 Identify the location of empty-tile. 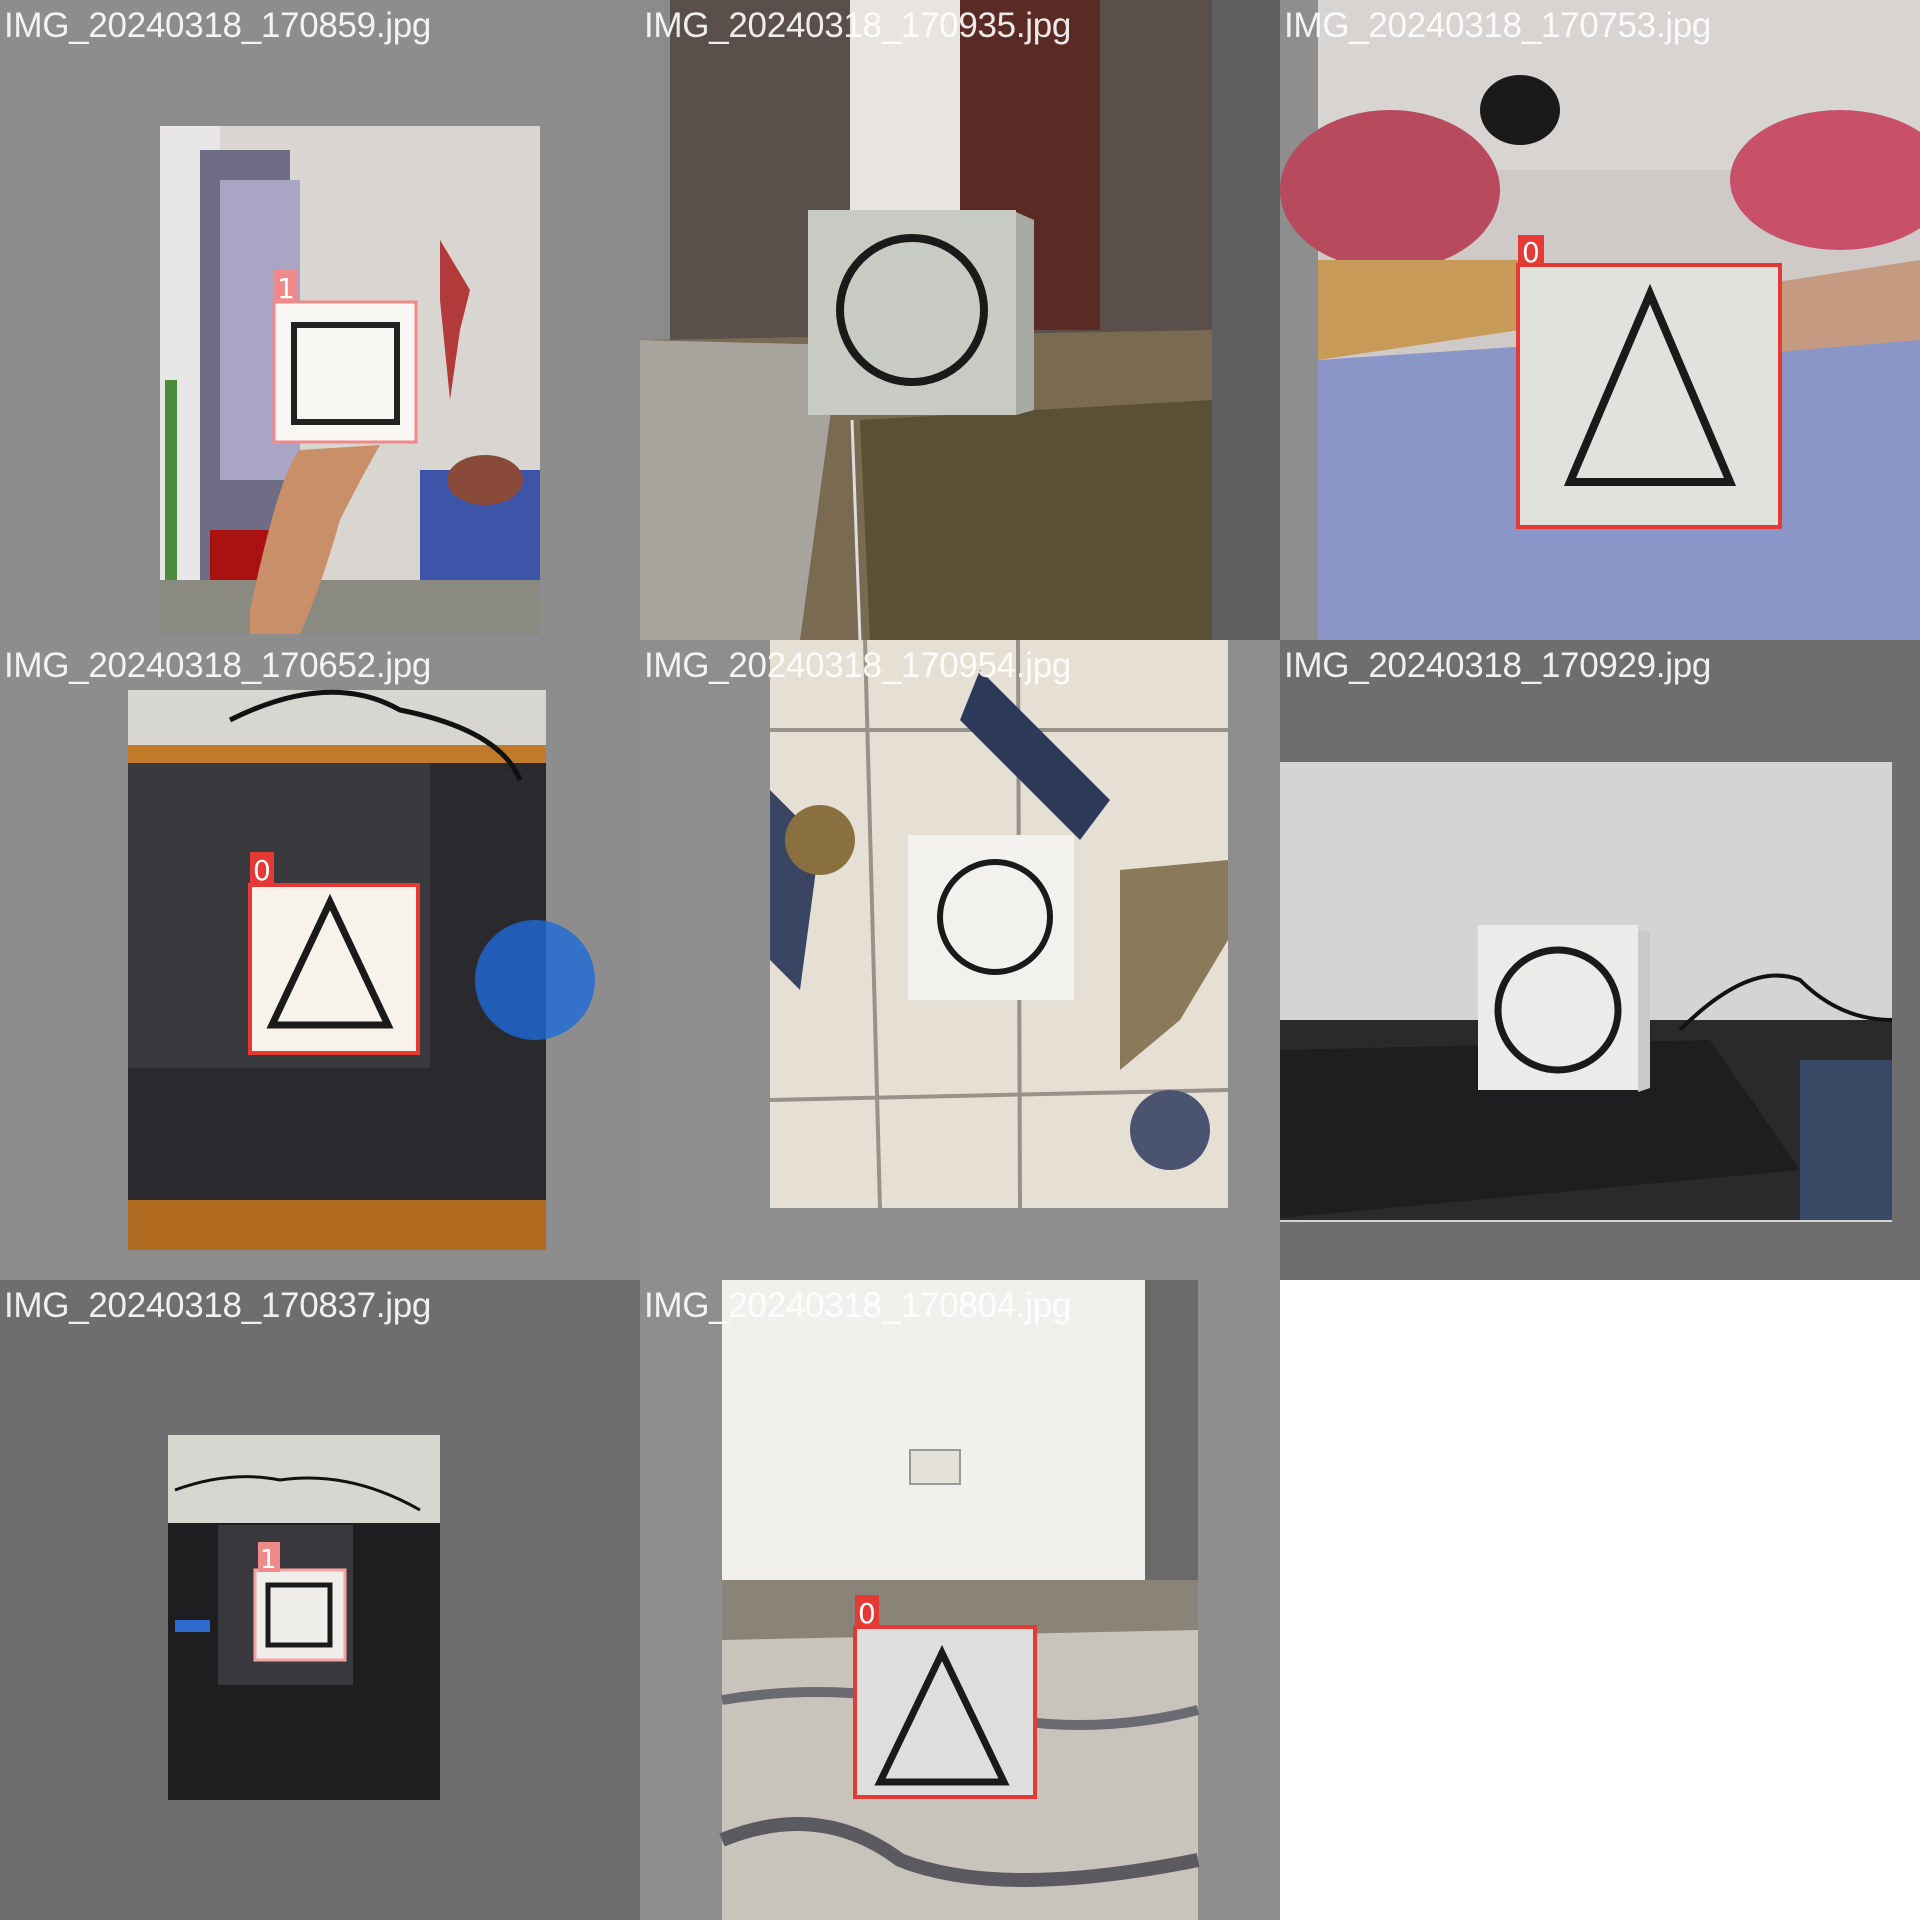
(1600, 1600).